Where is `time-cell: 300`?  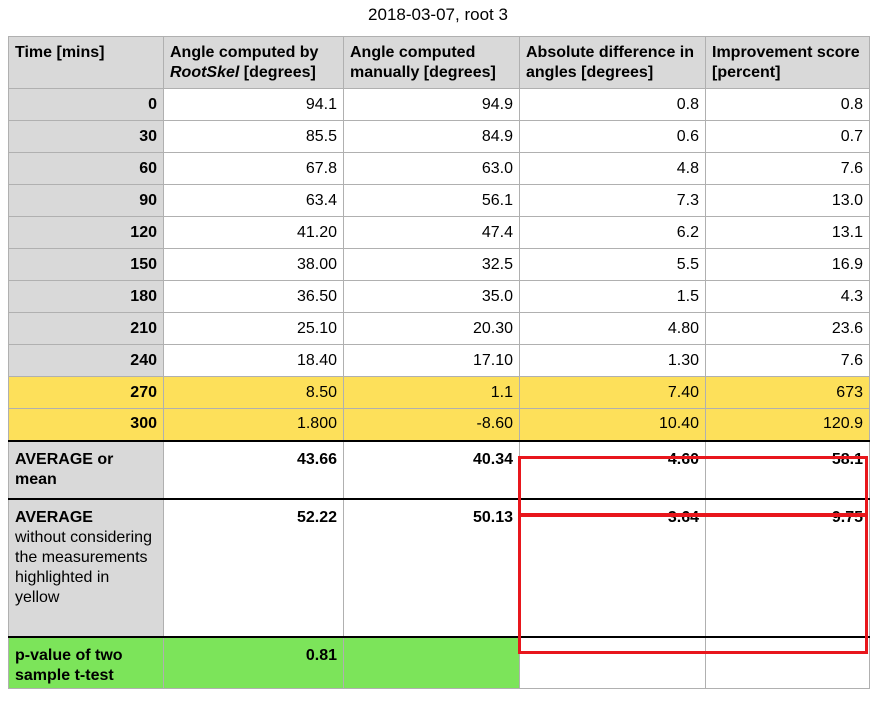
time-cell: 300 is located at coordinates (86, 424).